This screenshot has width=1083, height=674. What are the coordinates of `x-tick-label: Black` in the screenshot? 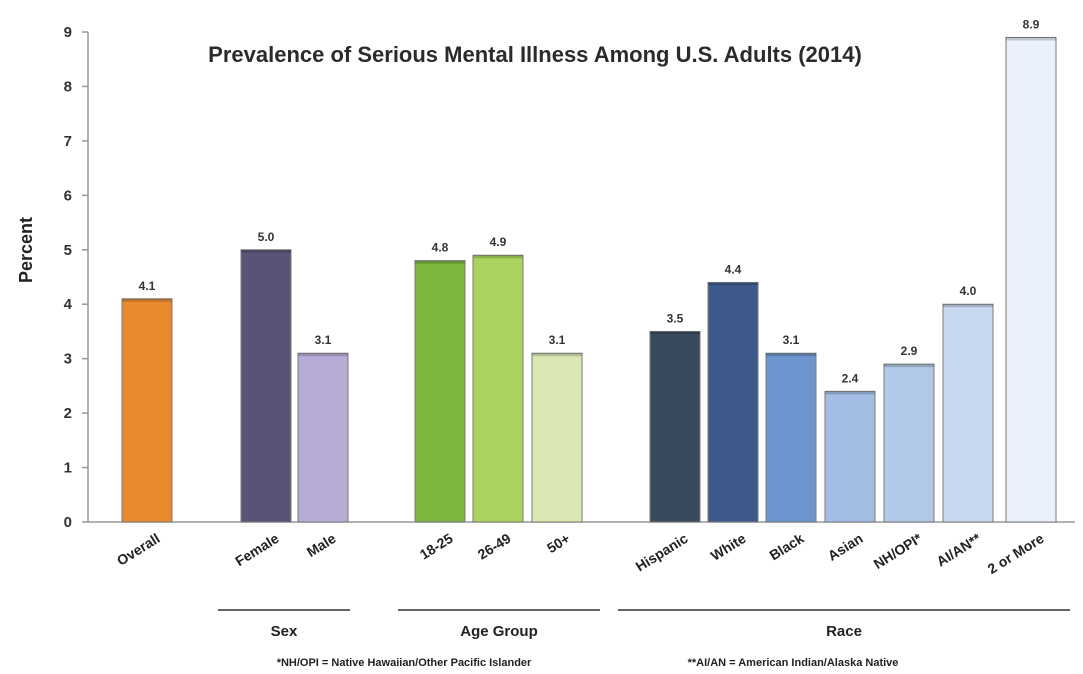 It's located at (786, 546).